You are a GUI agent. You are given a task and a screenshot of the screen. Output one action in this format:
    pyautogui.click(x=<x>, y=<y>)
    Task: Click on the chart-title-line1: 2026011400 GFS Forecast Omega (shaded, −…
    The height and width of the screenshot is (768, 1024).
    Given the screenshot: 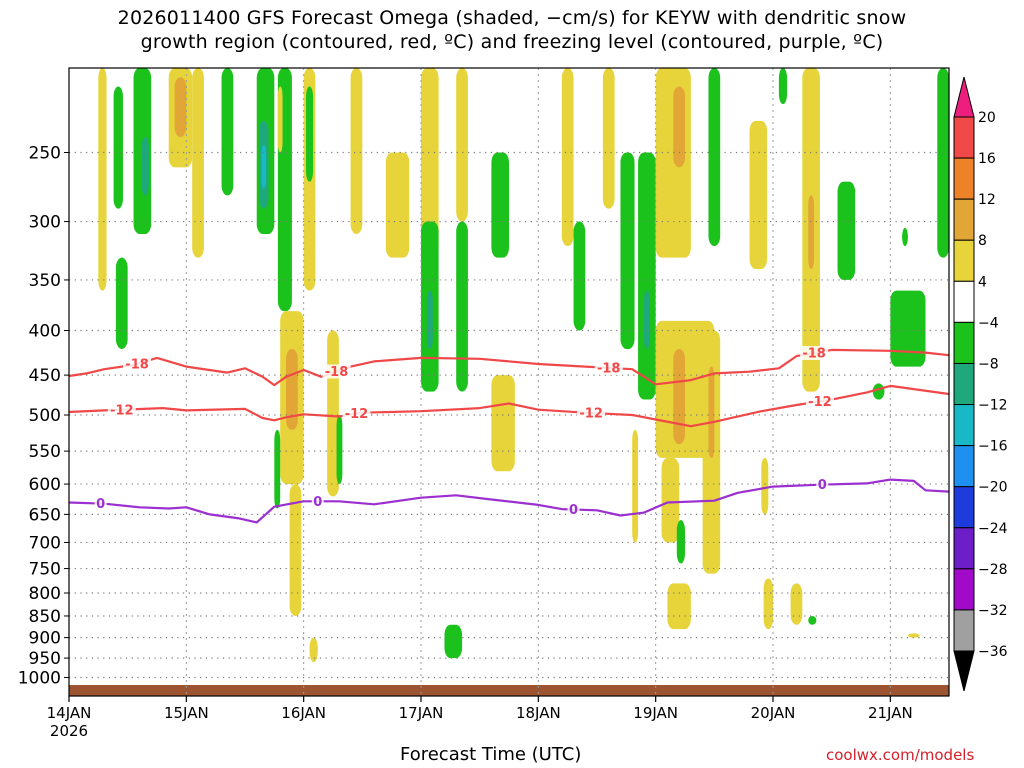 What is the action you would take?
    pyautogui.click(x=512, y=18)
    